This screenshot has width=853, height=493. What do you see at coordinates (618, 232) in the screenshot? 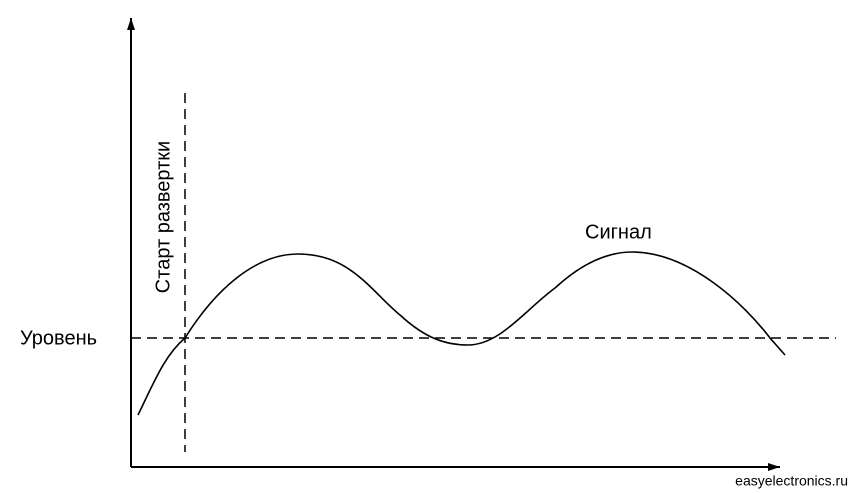
I see `signal-label: Сигнал` at bounding box center [618, 232].